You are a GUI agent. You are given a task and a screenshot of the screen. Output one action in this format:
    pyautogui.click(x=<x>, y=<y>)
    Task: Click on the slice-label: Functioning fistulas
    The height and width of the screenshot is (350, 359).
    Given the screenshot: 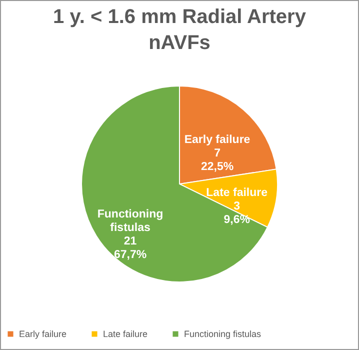 What is the action you would take?
    pyautogui.click(x=130, y=221)
    